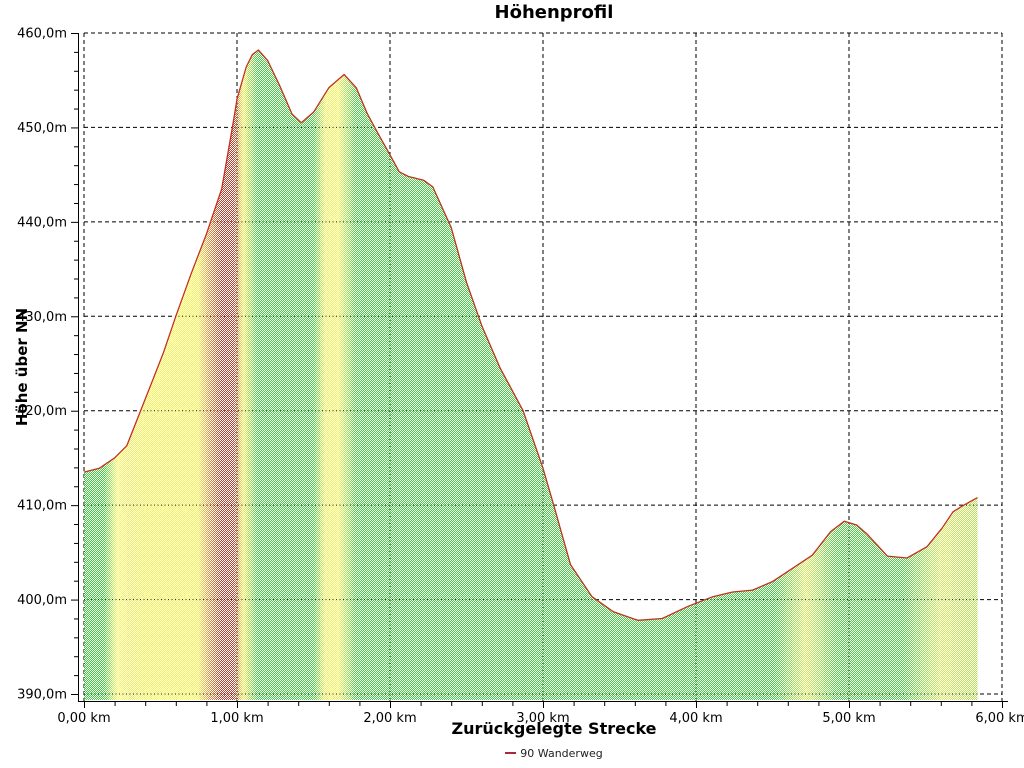  What do you see at coordinates (42, 128) in the screenshot?
I see `y-tick-label: 450,0m` at bounding box center [42, 128].